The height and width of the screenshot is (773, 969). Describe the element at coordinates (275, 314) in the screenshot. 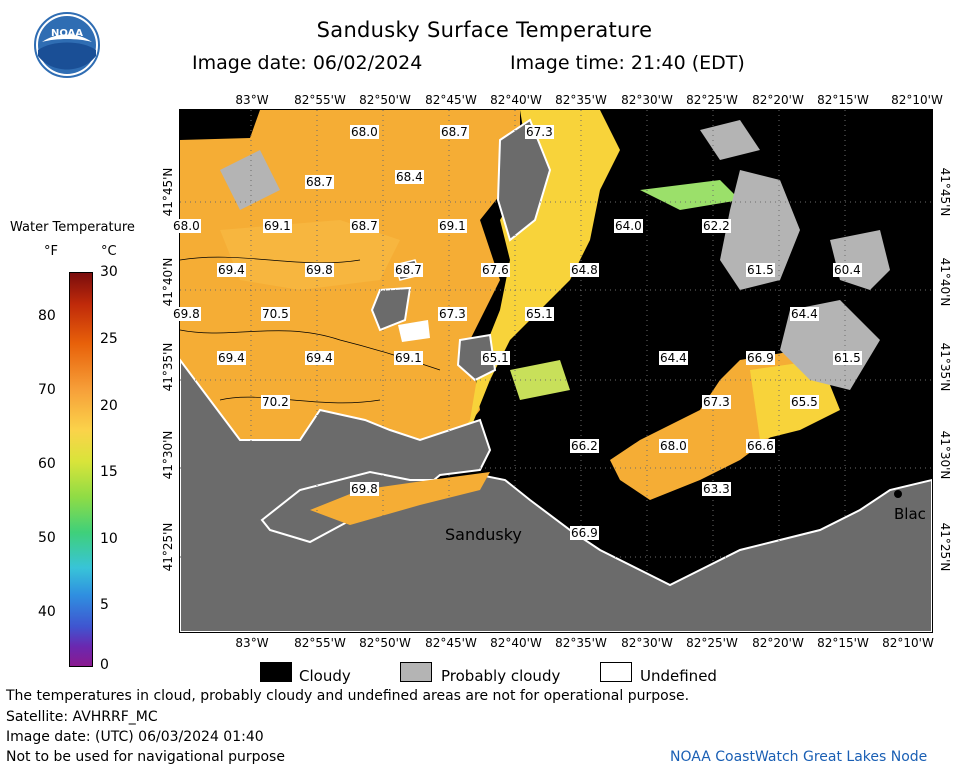

I see `temperature-label: 70.5` at that location.